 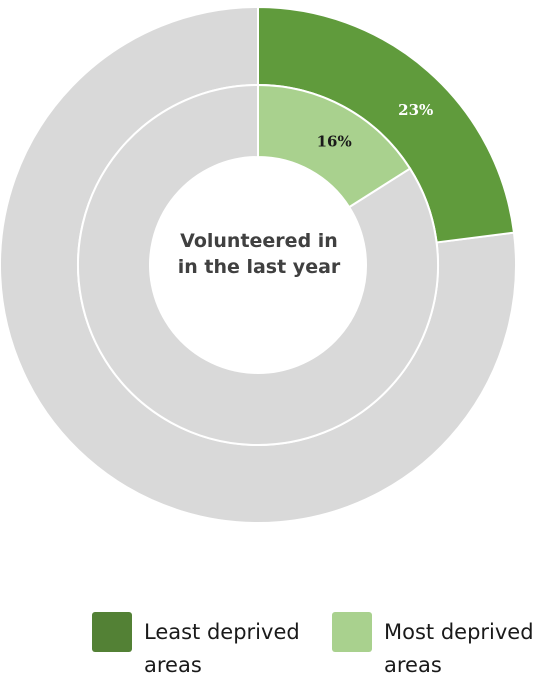 I want to click on chart-legend: Least deprived areas Most deprived areas, so click(x=276, y=641).